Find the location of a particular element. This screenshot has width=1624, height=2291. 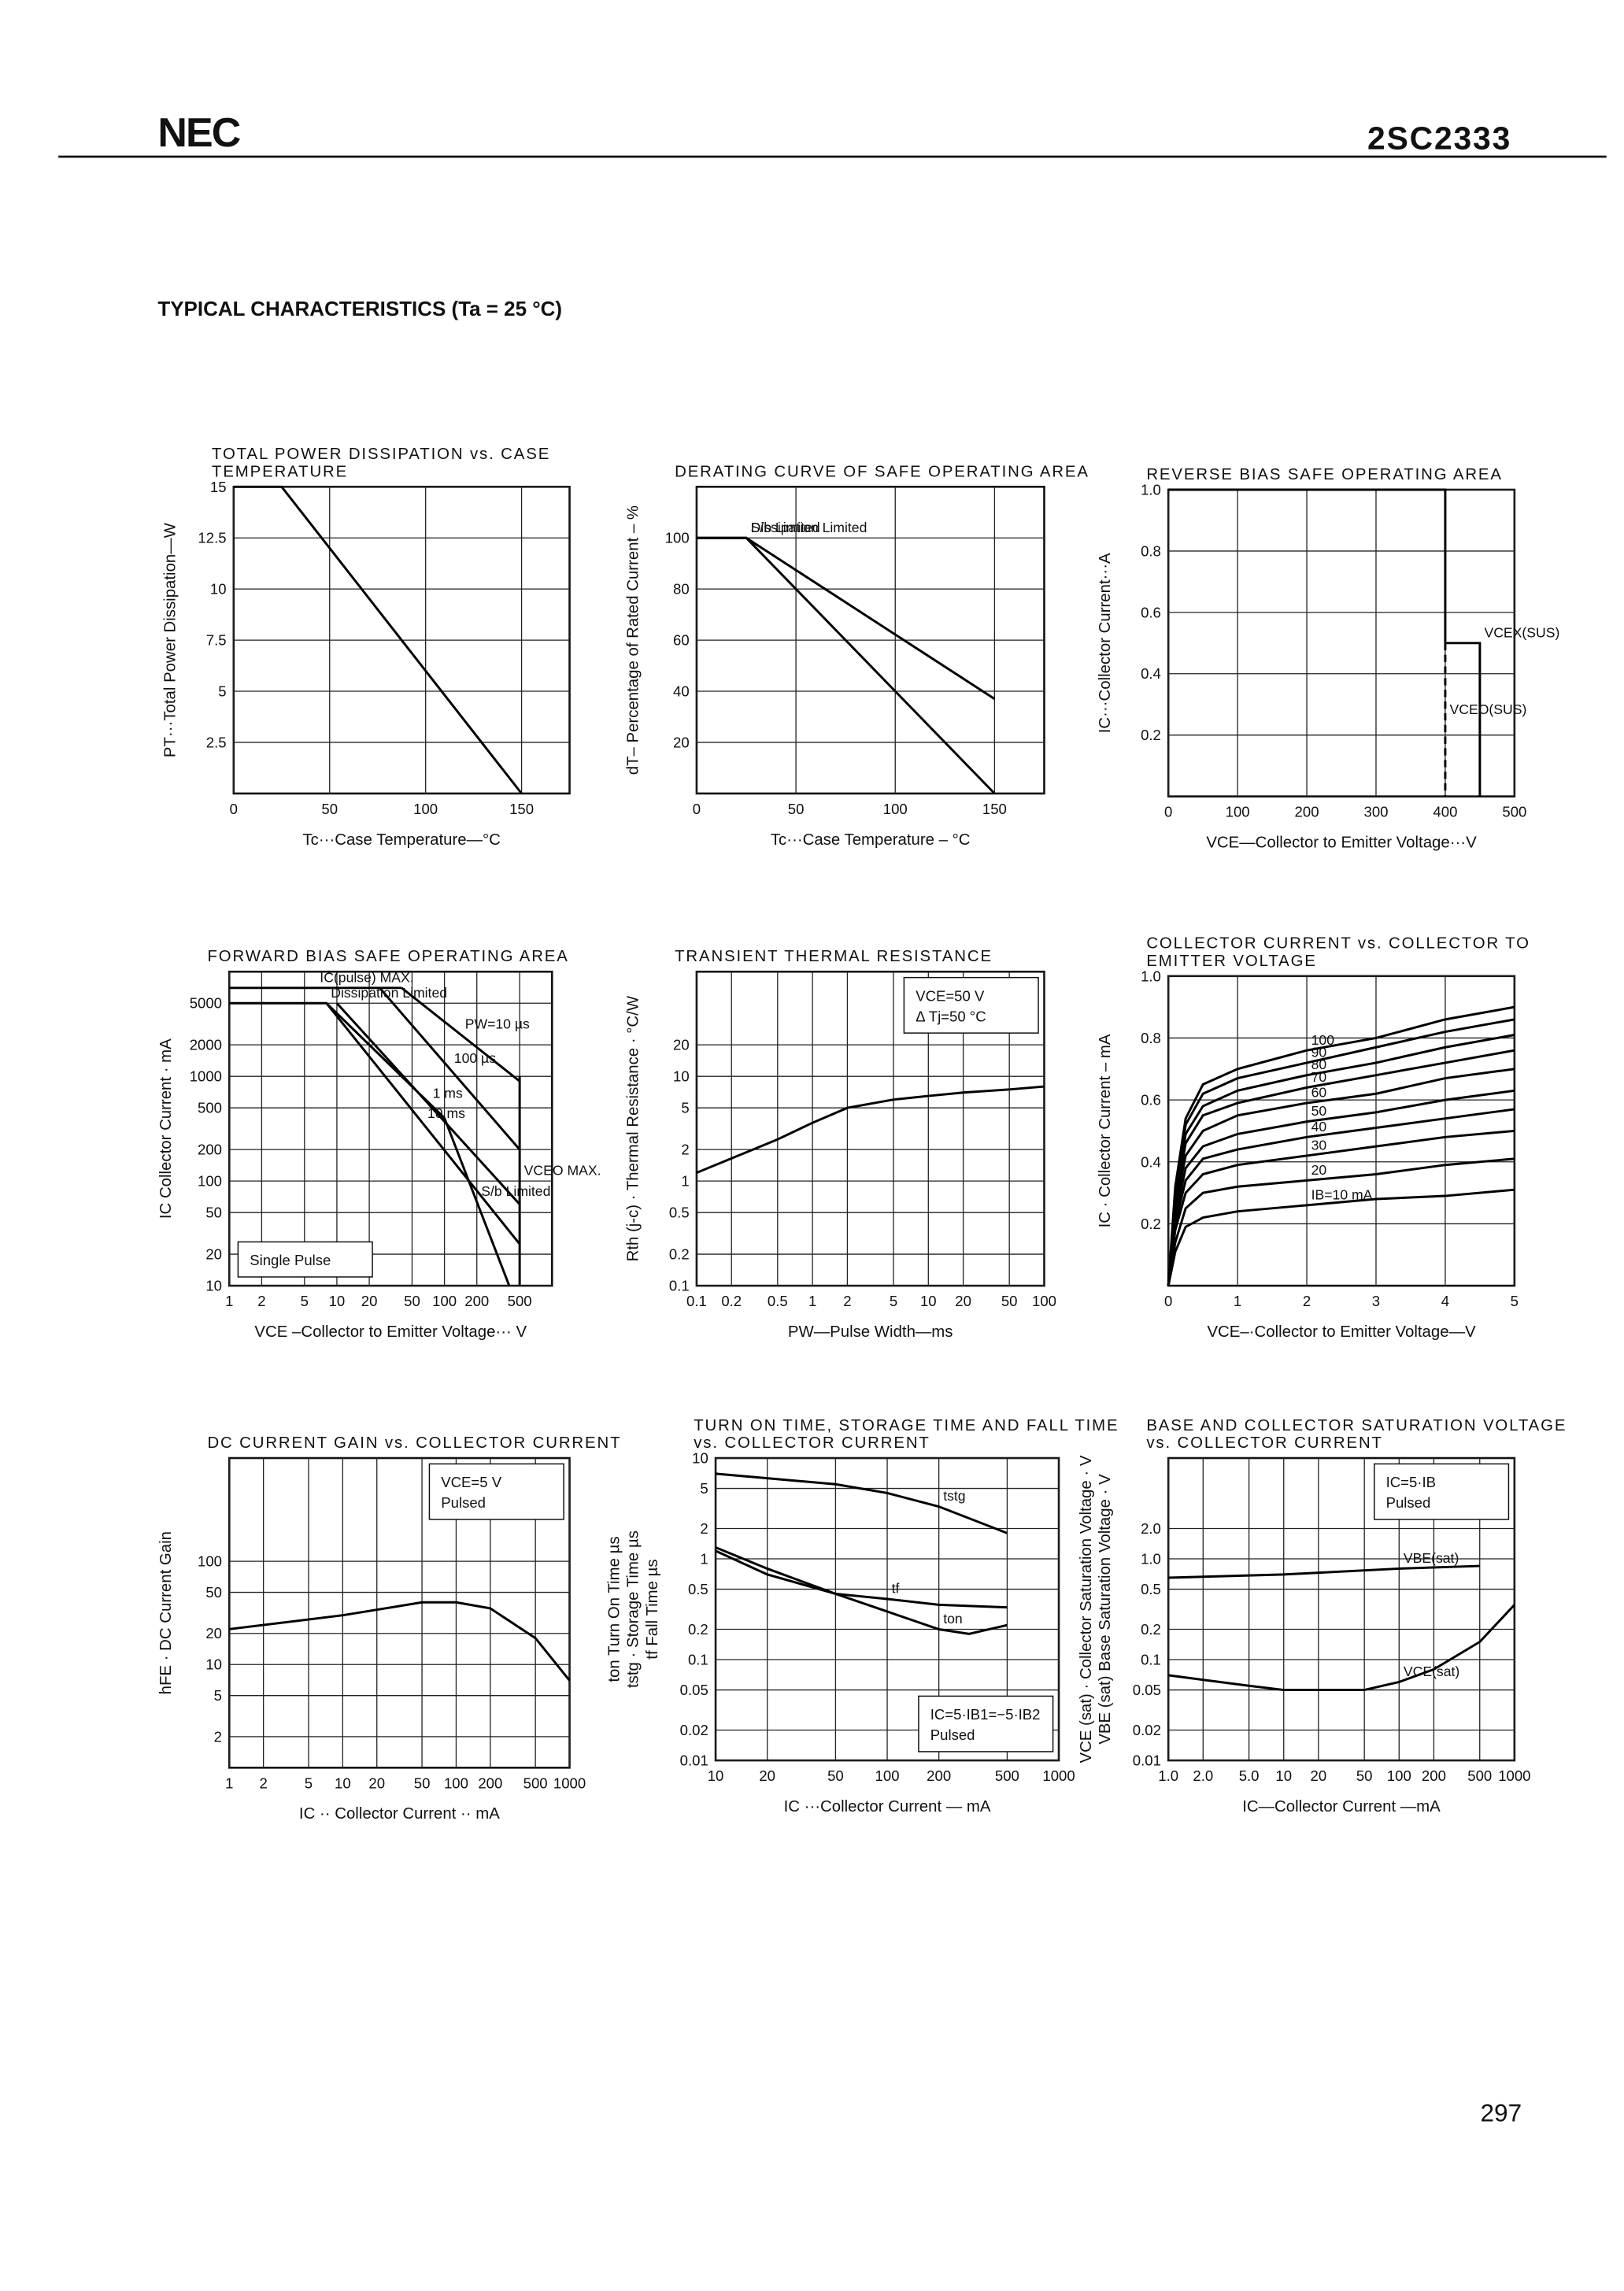

annotation-box is located at coordinates (305, 1260).